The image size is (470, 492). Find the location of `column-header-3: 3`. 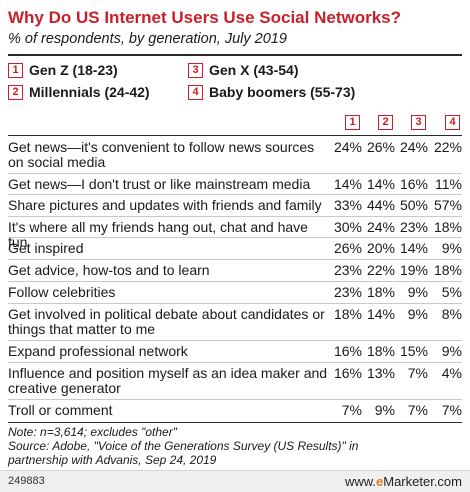

column-header-3: 3 is located at coordinates (418, 122).